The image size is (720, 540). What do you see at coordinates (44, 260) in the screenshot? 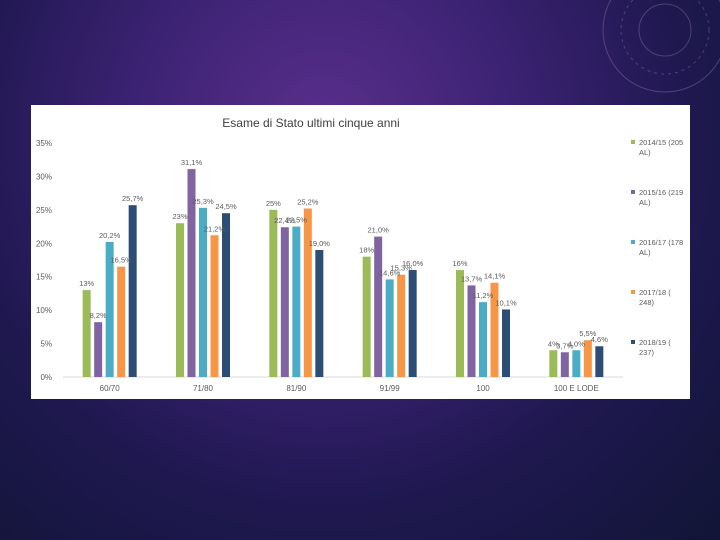
I see `y-axis: 0% 5% 10% 15% 20% 25% 30% 35%` at bounding box center [44, 260].